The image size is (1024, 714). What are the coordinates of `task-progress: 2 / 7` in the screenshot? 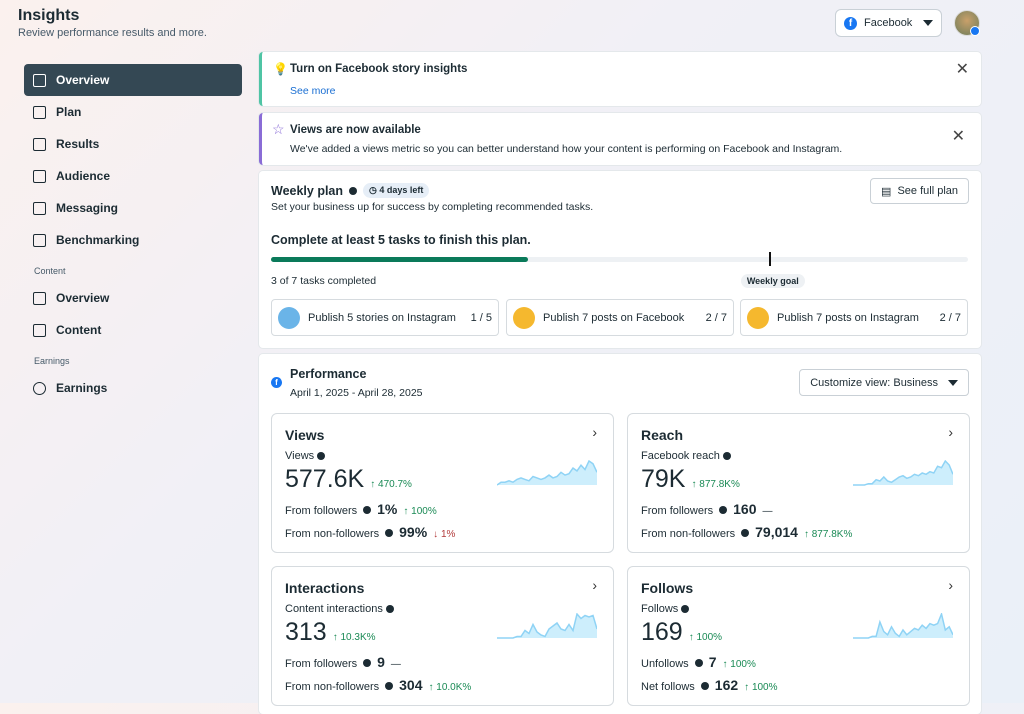 It's located at (950, 317).